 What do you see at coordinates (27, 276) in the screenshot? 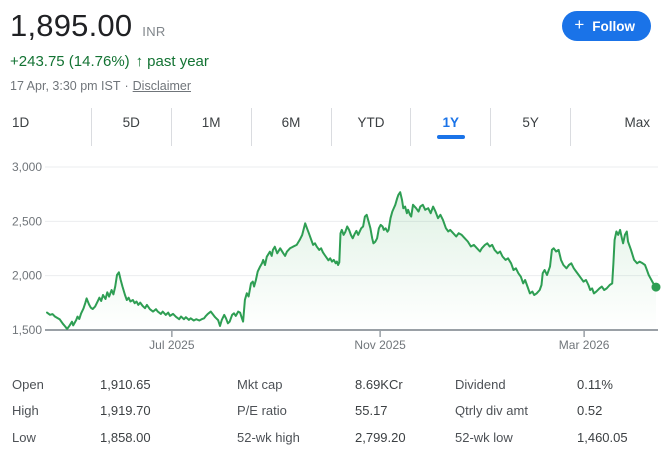
I see `y-axis-label: 2,000` at bounding box center [27, 276].